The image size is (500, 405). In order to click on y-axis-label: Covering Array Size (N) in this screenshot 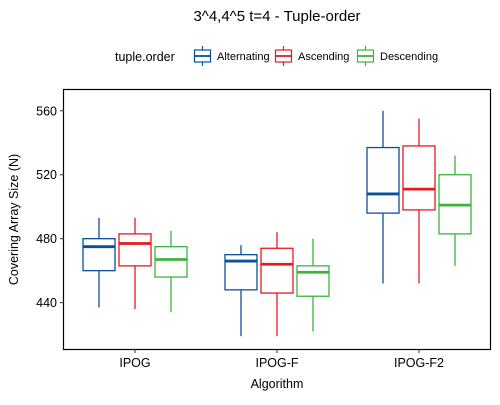, I will do `click(14, 219)`.